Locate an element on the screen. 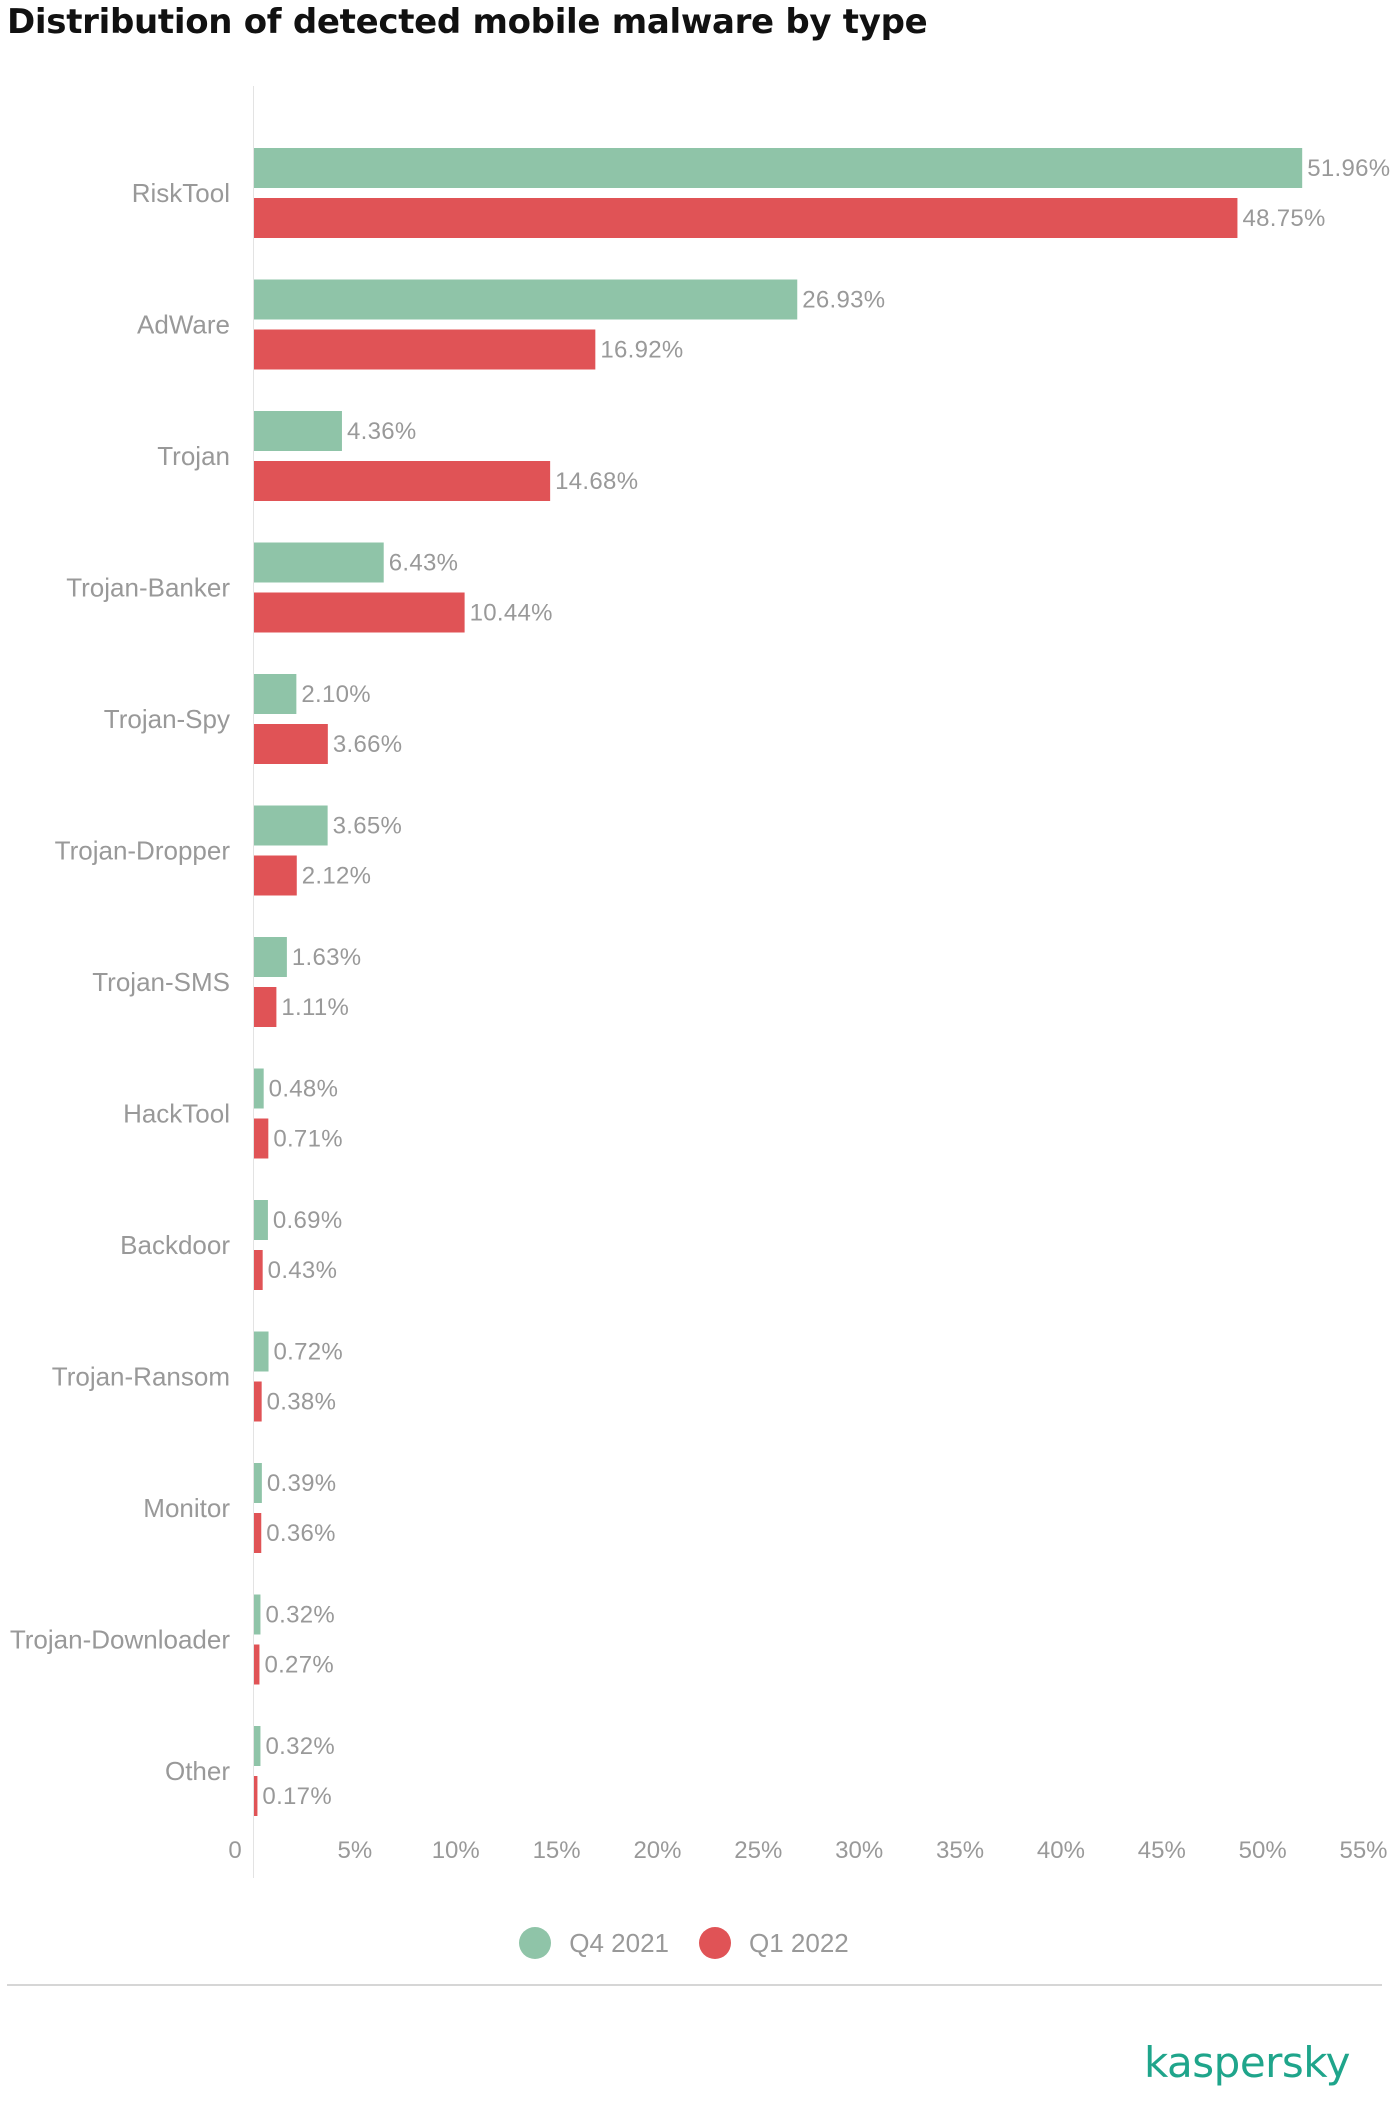  category-label: Backdoor is located at coordinates (175, 1245).